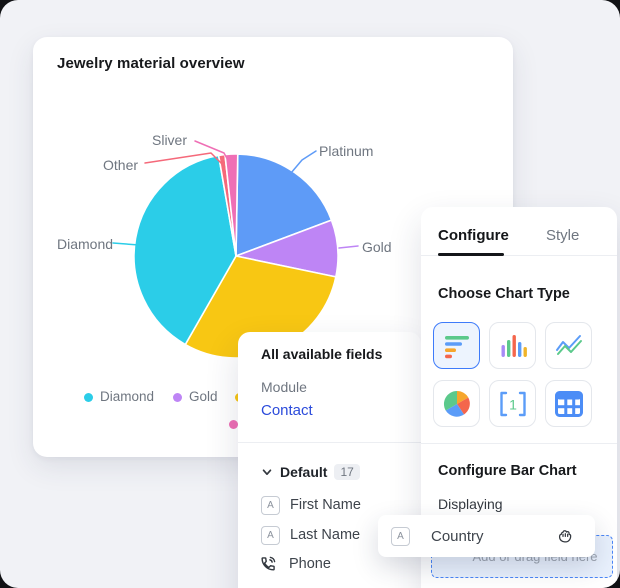 The image size is (620, 588). I want to click on field-item-first-name: A First Name, so click(311, 505).